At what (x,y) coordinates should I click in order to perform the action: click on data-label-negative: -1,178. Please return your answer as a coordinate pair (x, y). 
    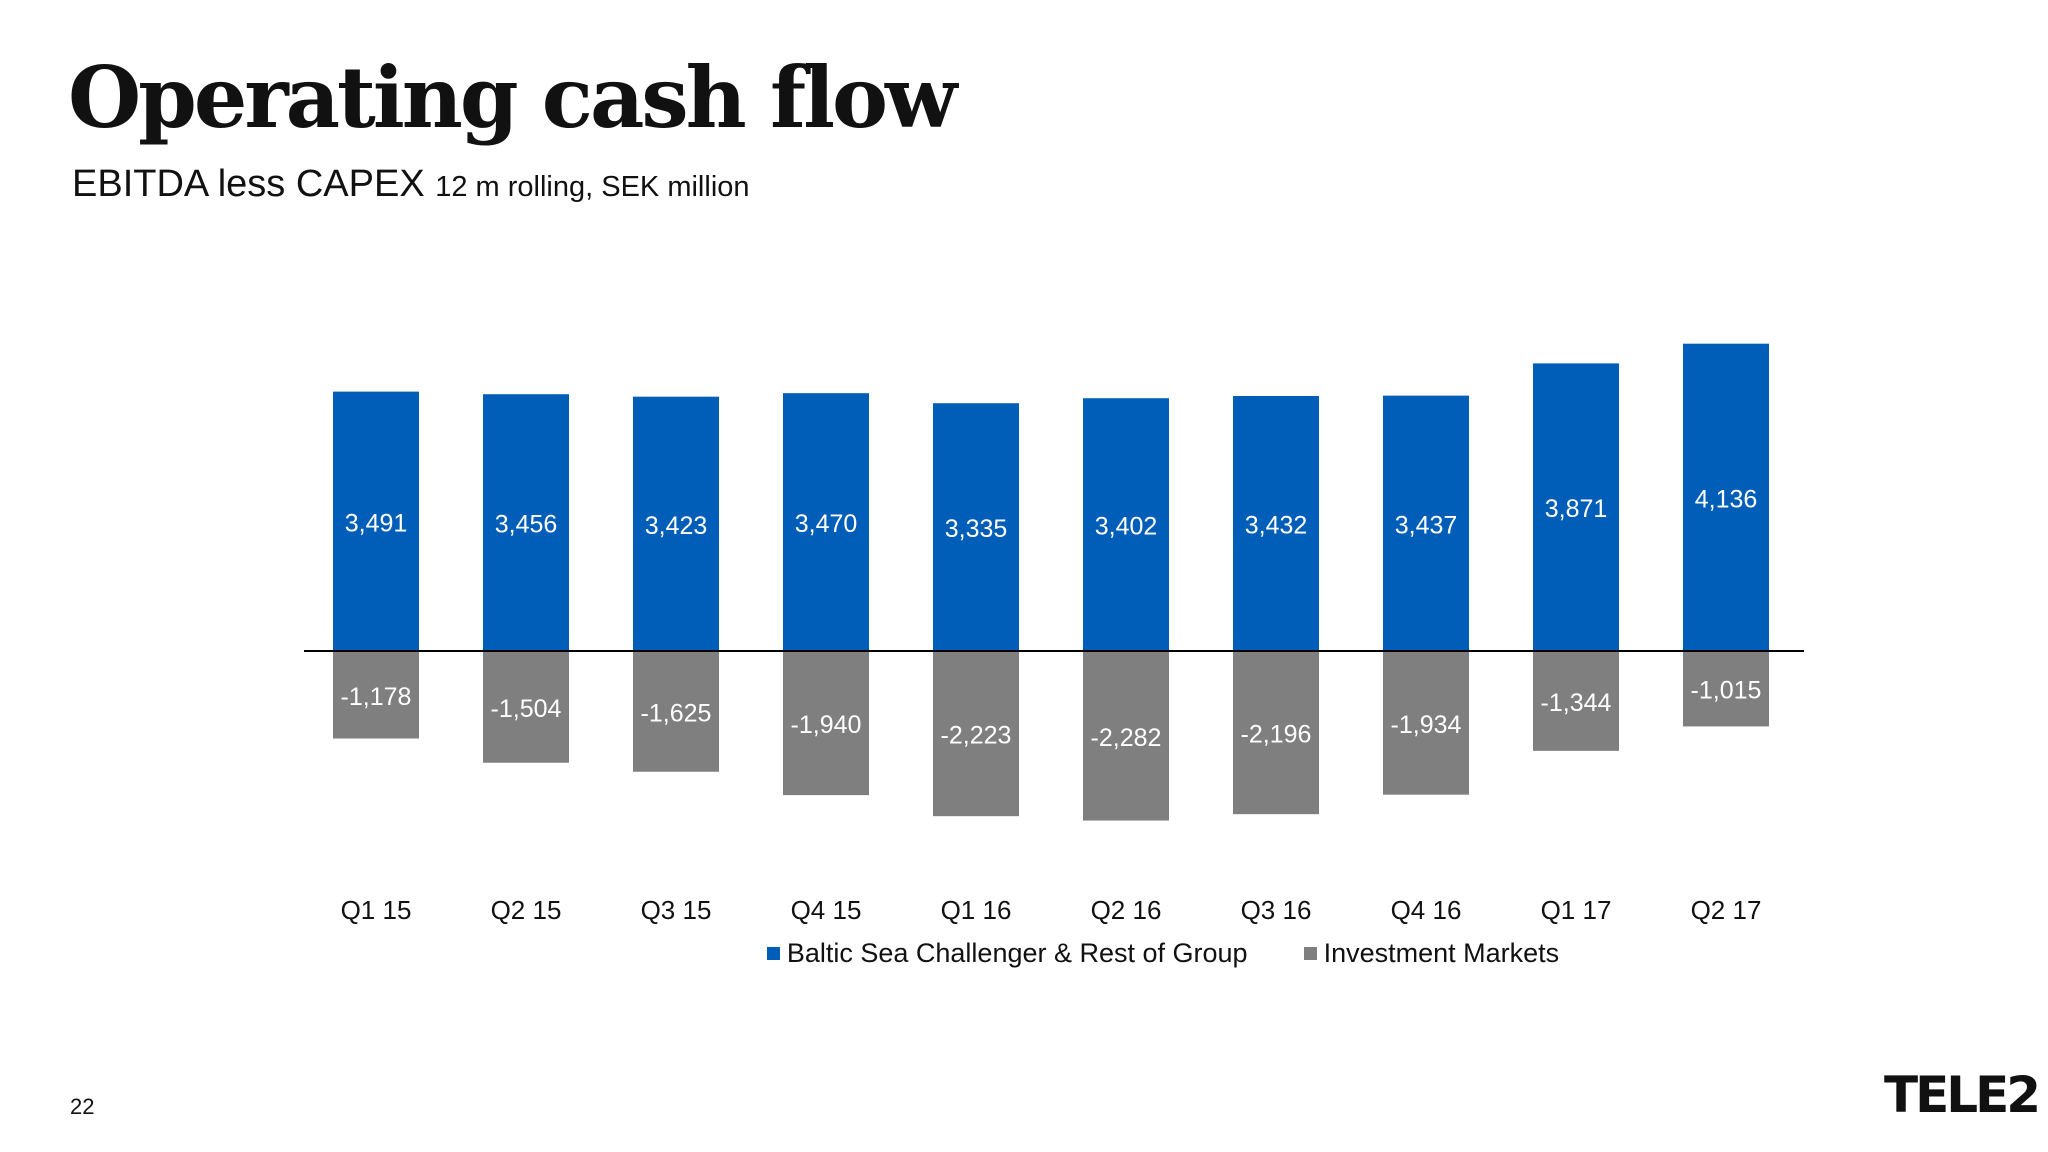
    Looking at the image, I should click on (376, 697).